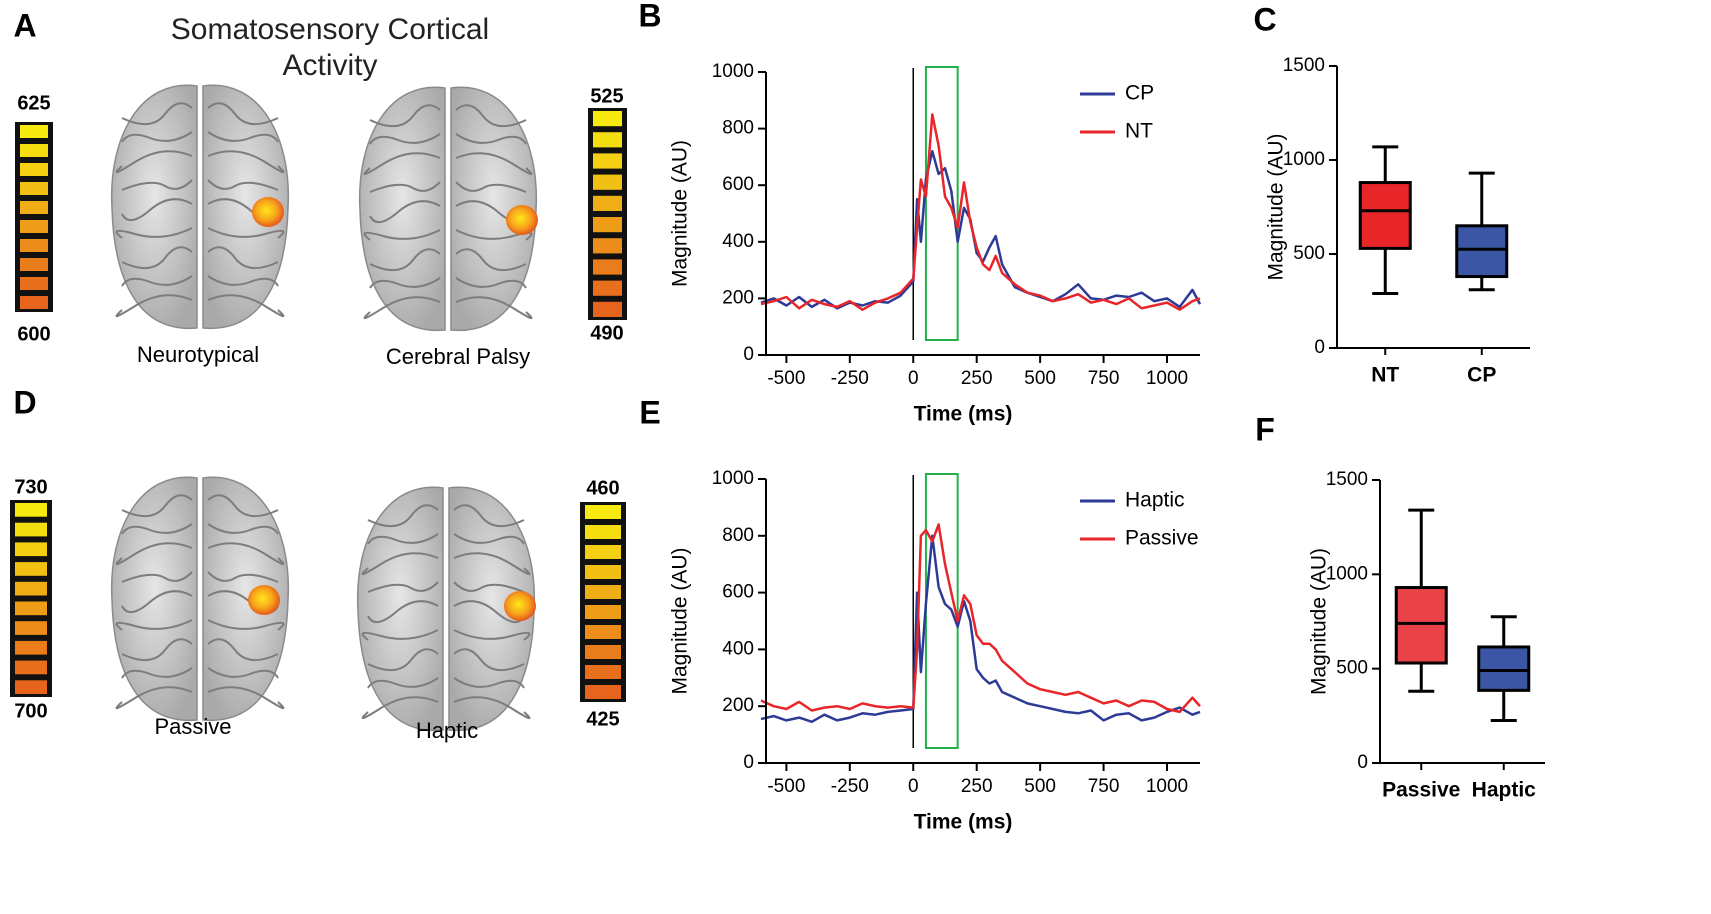 The width and height of the screenshot is (1711, 914). I want to click on panel-label: C, so click(1264, 19).